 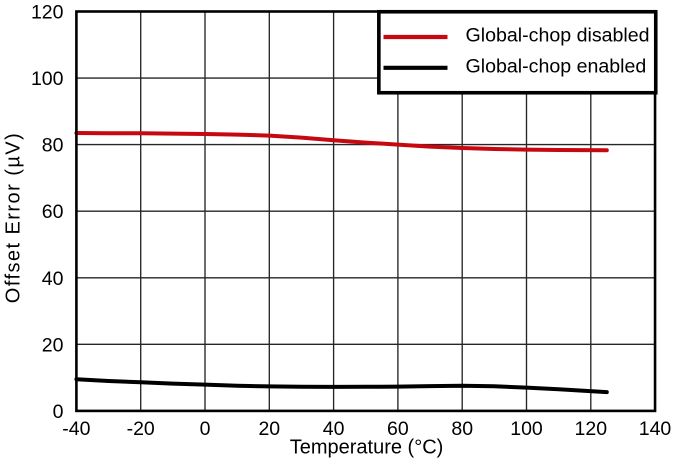 What do you see at coordinates (367, 448) in the screenshot?
I see `svg-text: Temperature (°C)` at bounding box center [367, 448].